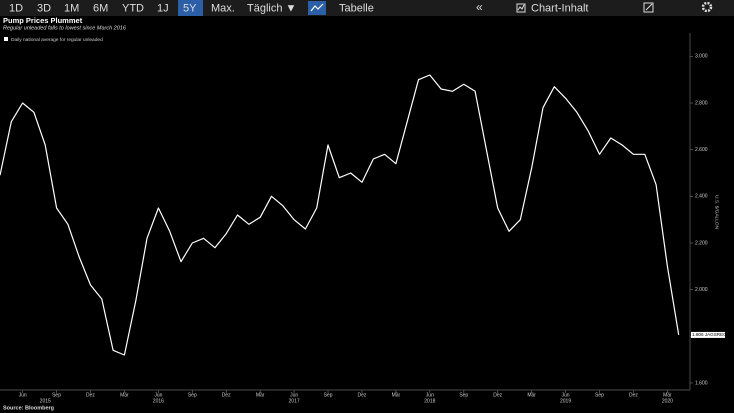  I want to click on y-tick-label: 1.600, so click(701, 383).